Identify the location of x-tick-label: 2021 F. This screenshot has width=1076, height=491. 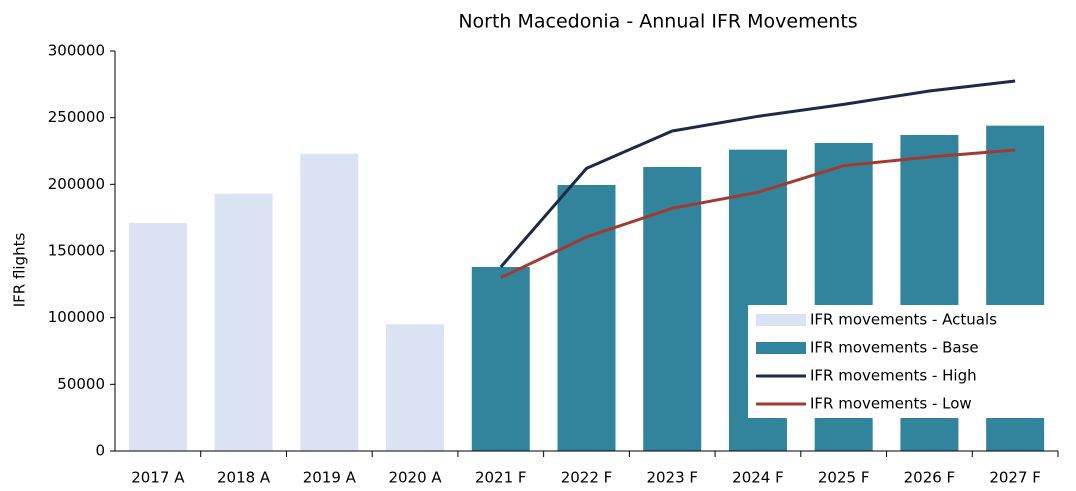
(501, 478).